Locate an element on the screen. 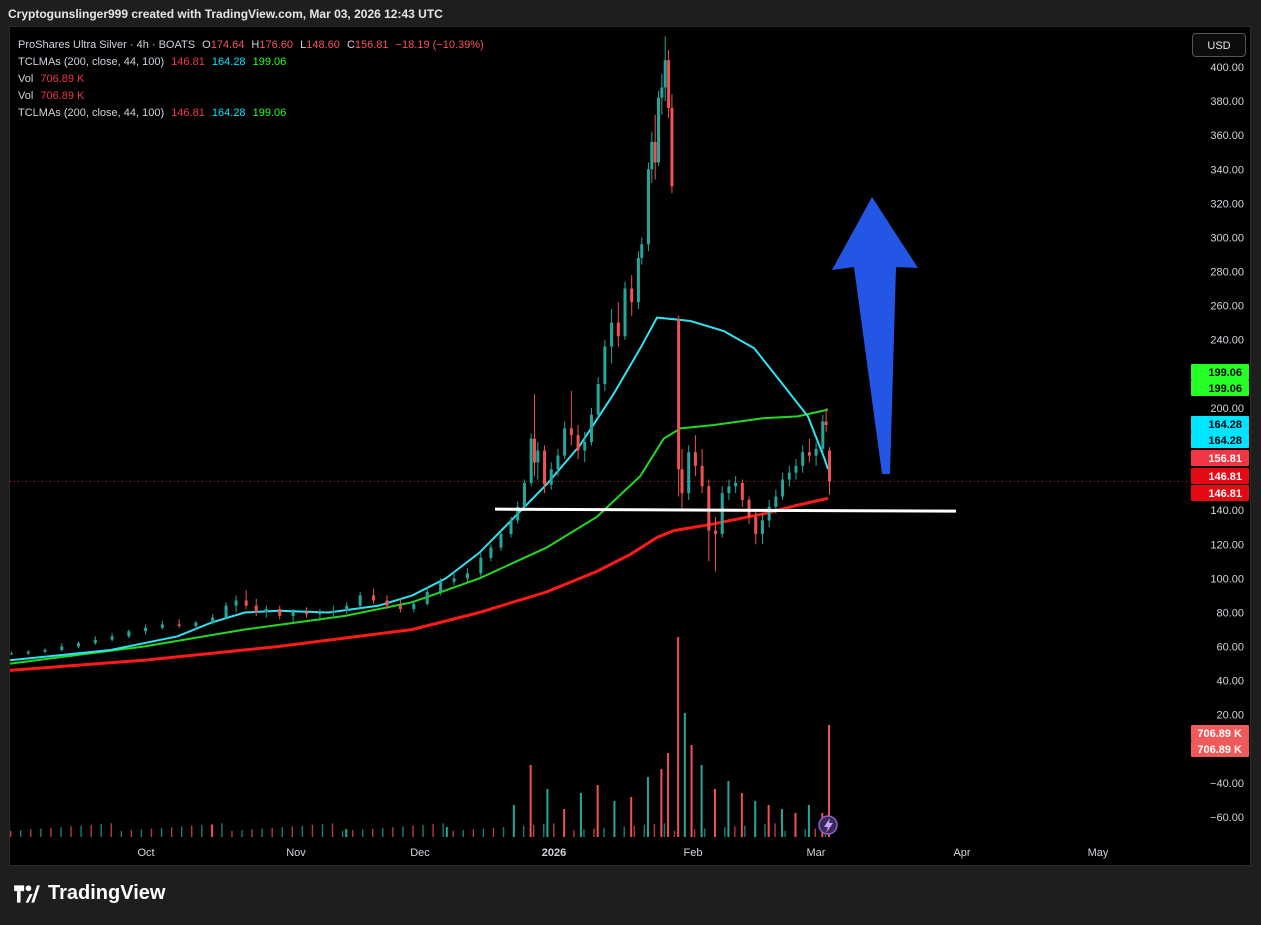  y-tick-label: 80.00 is located at coordinates (1230, 613).